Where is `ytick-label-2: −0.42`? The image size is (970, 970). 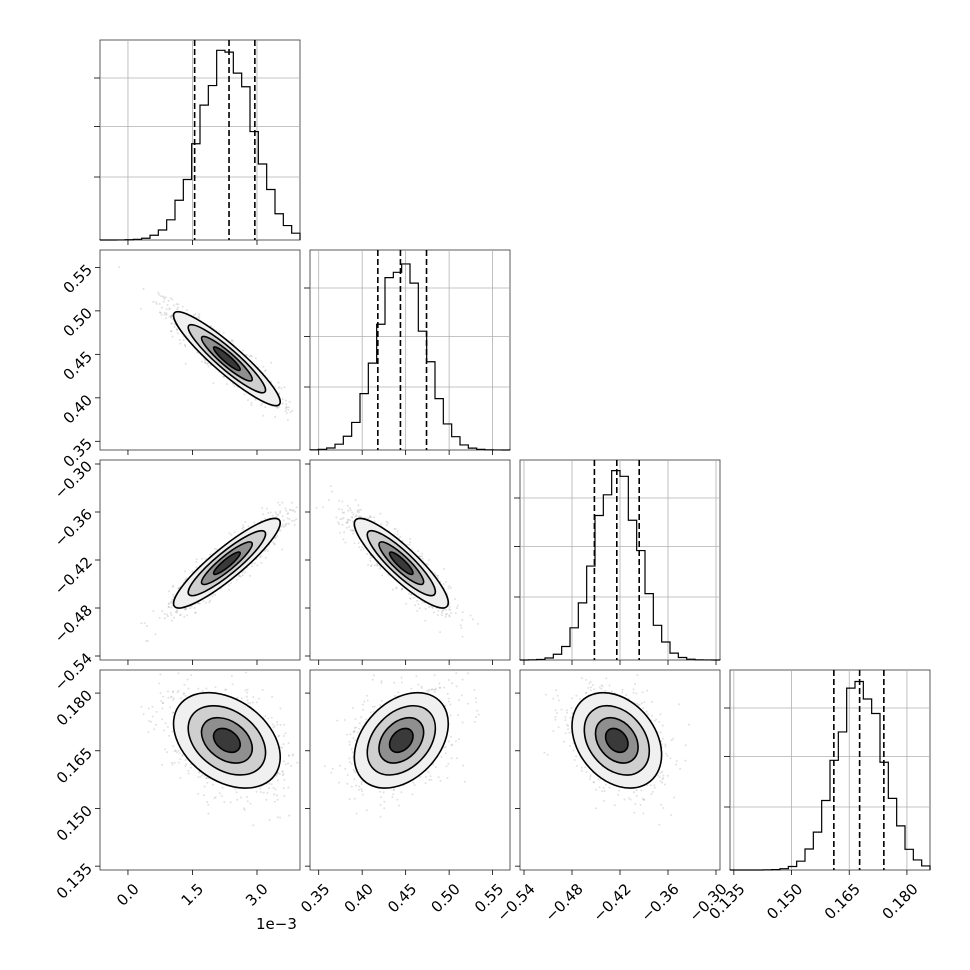 ytick-label-2: −0.42 is located at coordinates (73, 575).